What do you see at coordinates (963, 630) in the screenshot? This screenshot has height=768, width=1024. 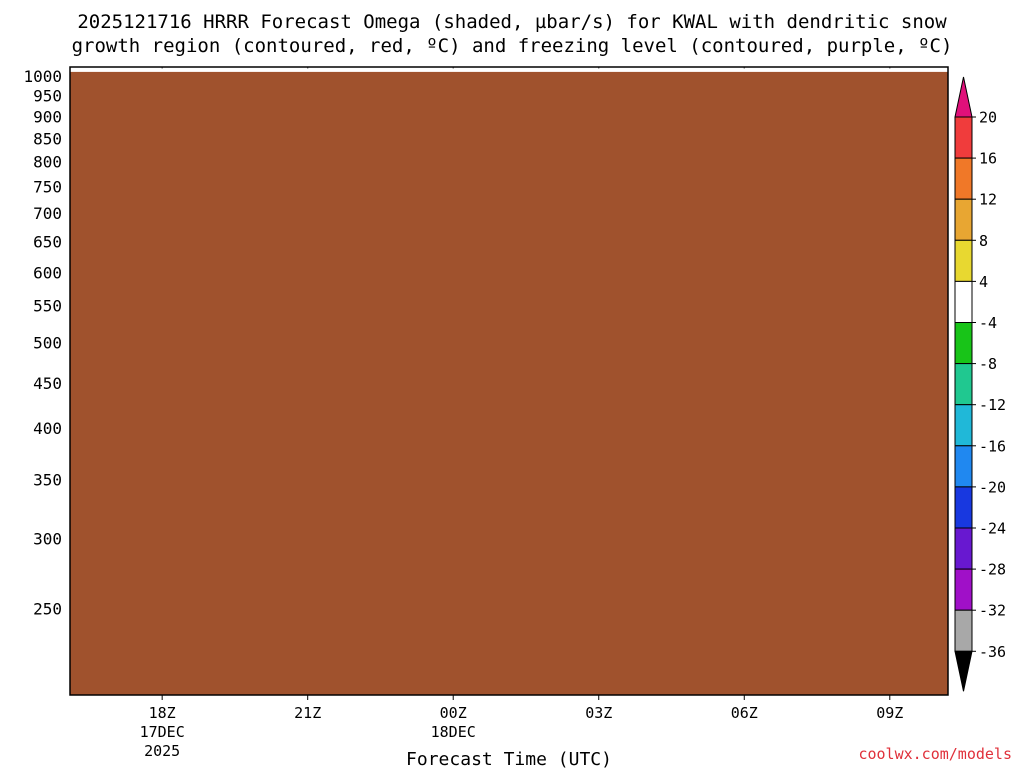 I see `colorbar-swatch--36-to--32` at bounding box center [963, 630].